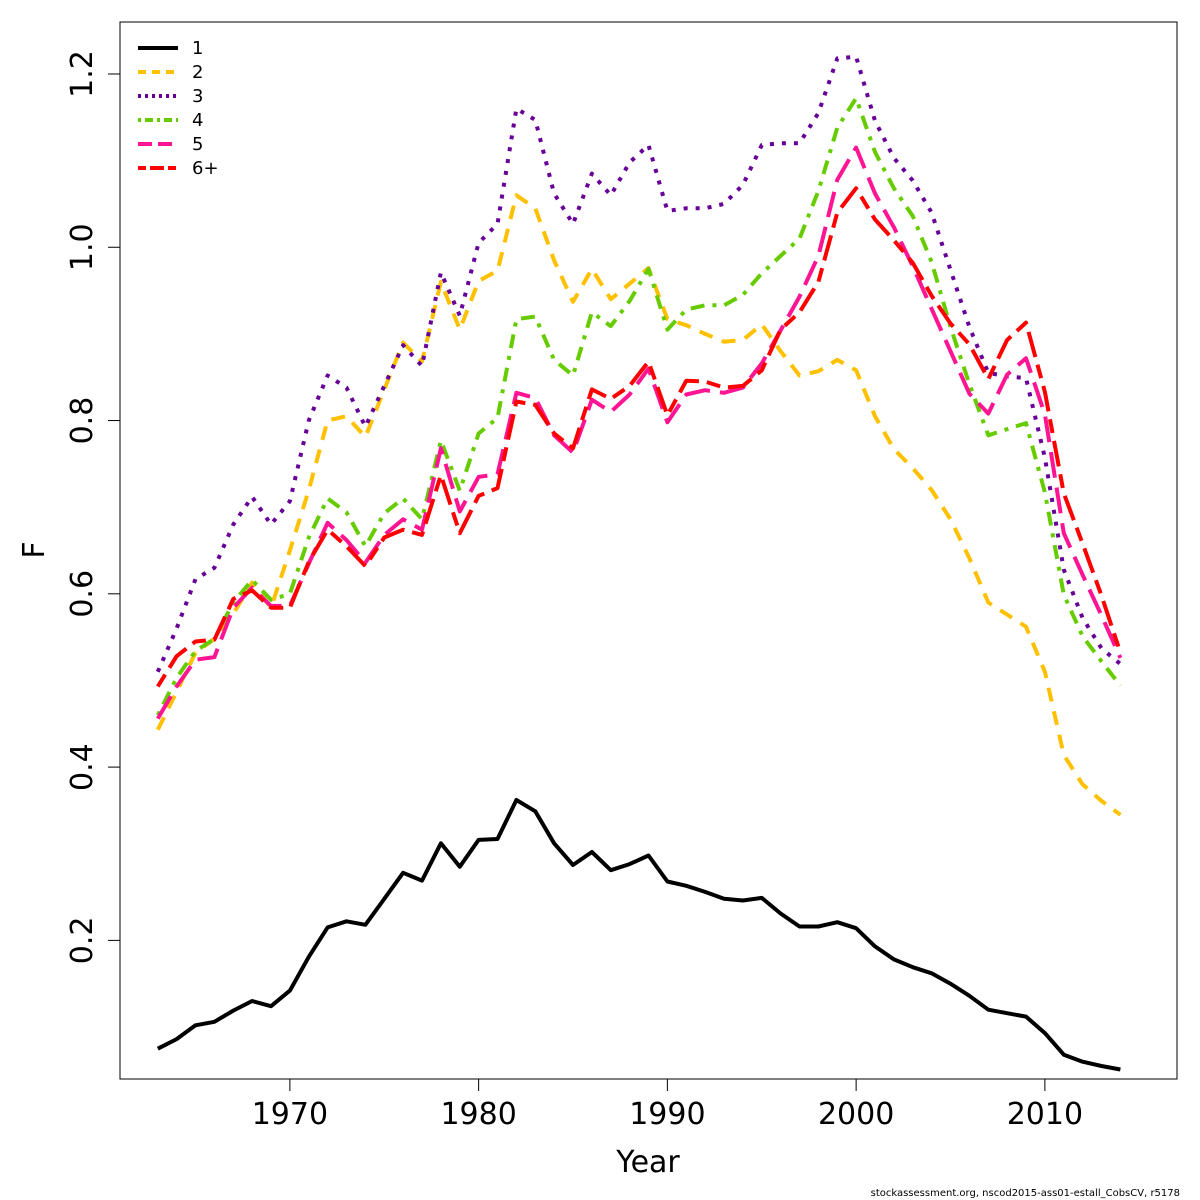  Describe the element at coordinates (82, 594) in the screenshot. I see `y-tick-label: 0.6` at that location.